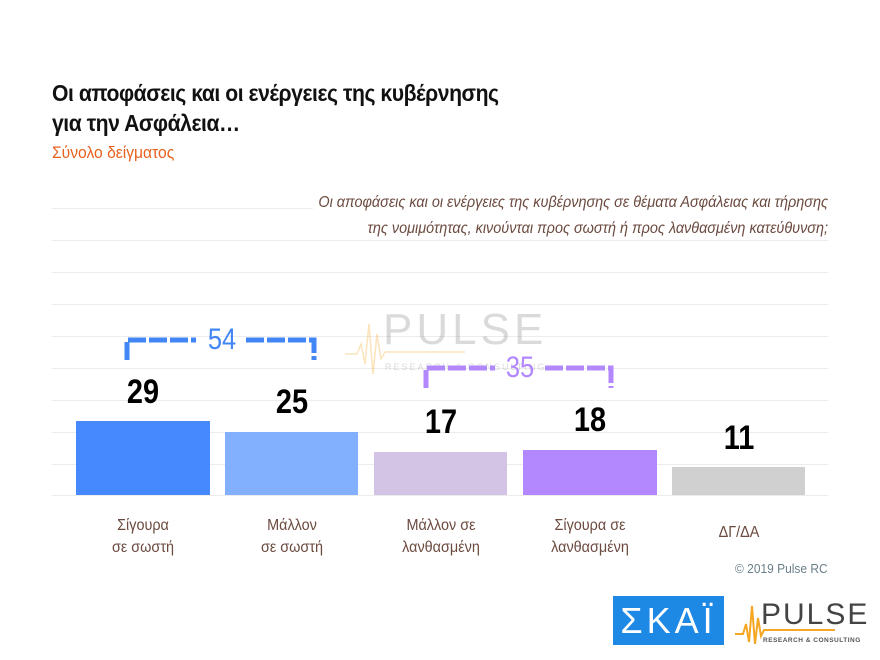 The image size is (880, 660). What do you see at coordinates (292, 402) in the screenshot?
I see `bar-value: 25` at bounding box center [292, 402].